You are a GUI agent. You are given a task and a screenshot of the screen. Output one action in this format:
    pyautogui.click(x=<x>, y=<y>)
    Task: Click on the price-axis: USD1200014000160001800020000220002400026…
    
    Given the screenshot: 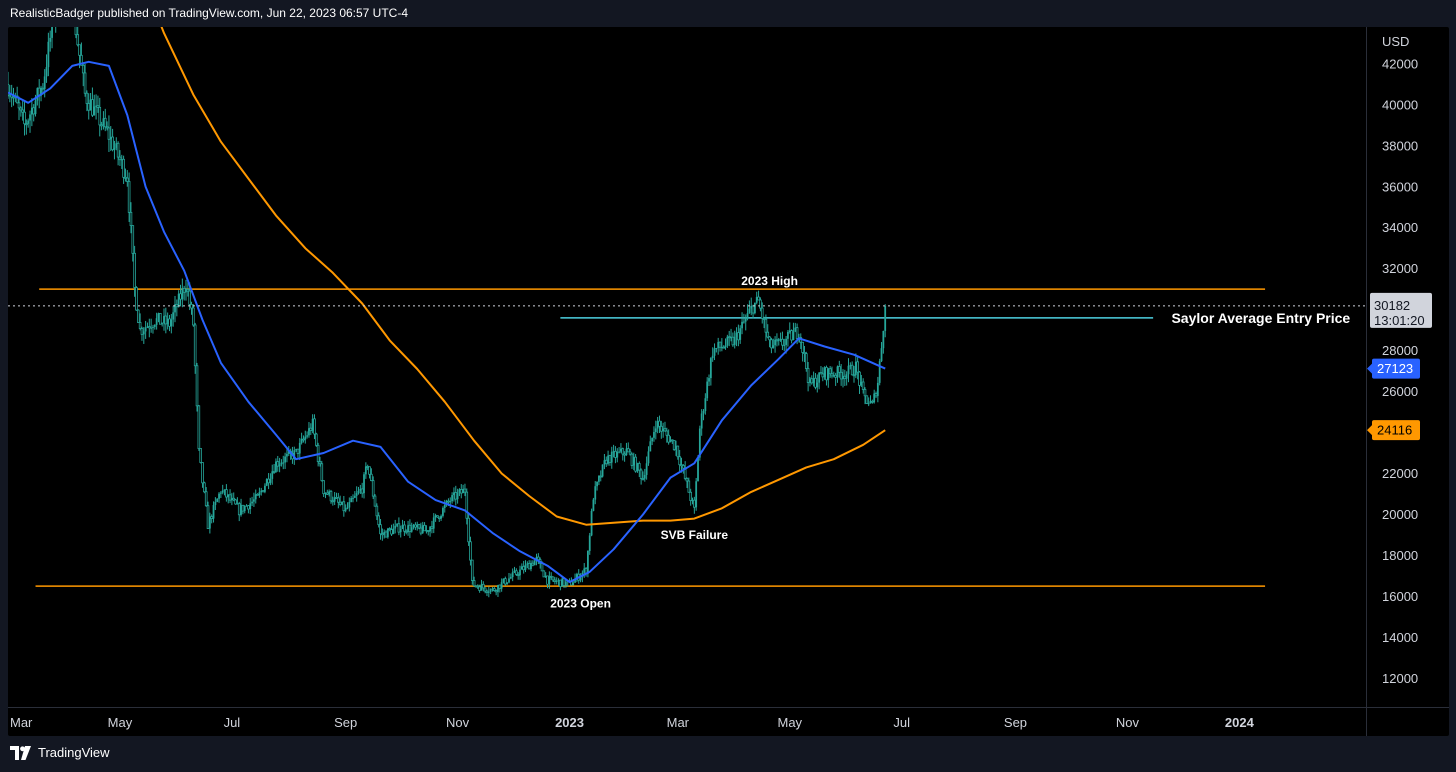 What is the action you would take?
    pyautogui.click(x=1399, y=381)
    